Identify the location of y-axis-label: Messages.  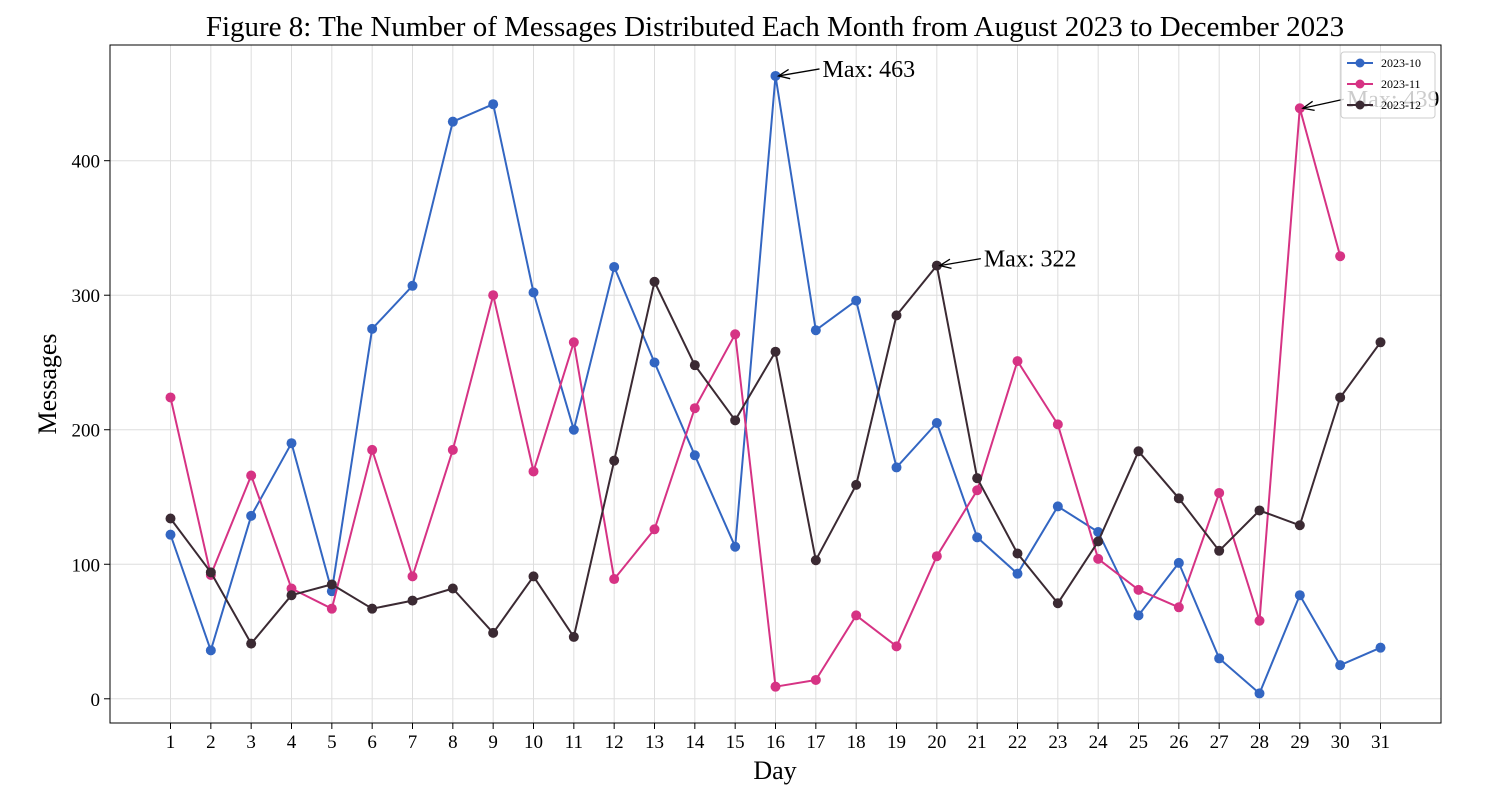
(47, 383).